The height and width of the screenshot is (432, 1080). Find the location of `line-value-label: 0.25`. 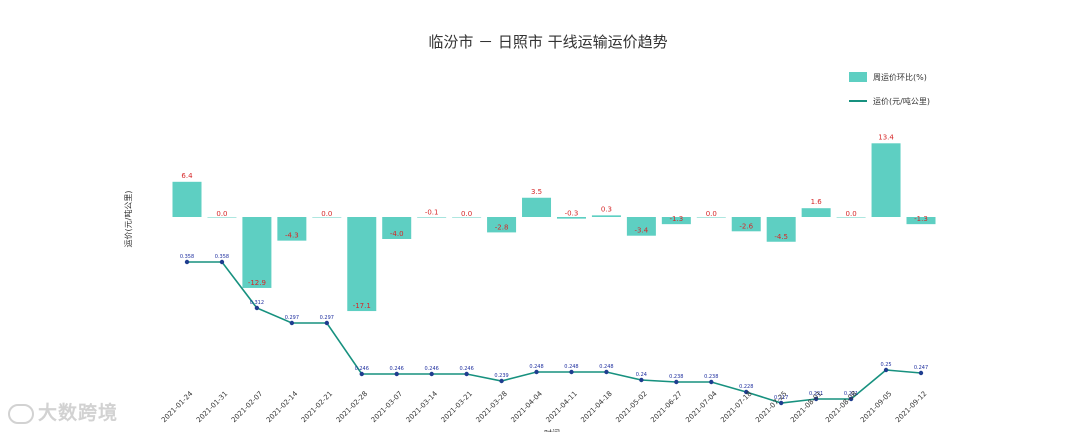

line-value-label: 0.25 is located at coordinates (885, 365).